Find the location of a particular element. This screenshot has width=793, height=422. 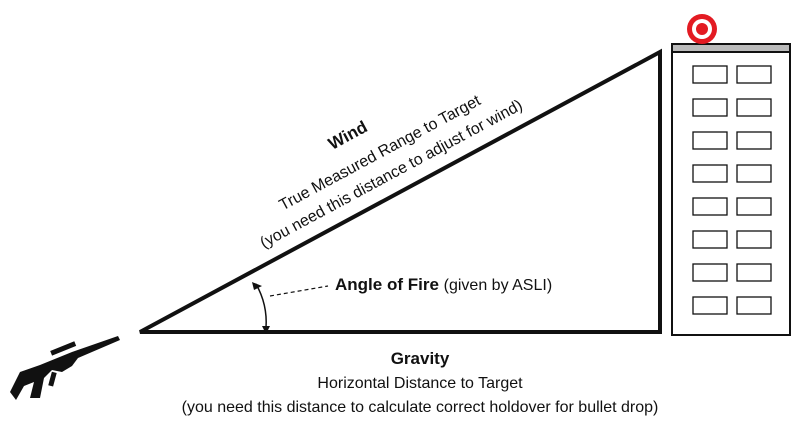

gravity-title: Gravity is located at coordinates (420, 358).